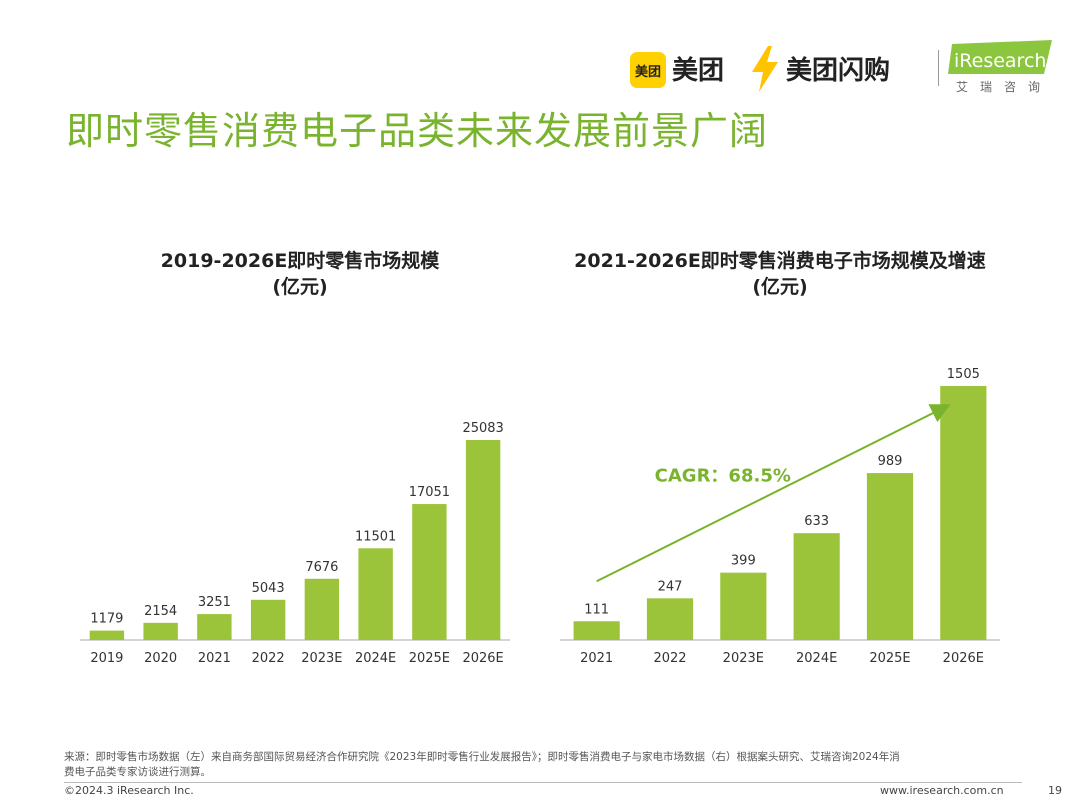  I want to click on x-tick-label-2020: 2020, so click(160, 658).